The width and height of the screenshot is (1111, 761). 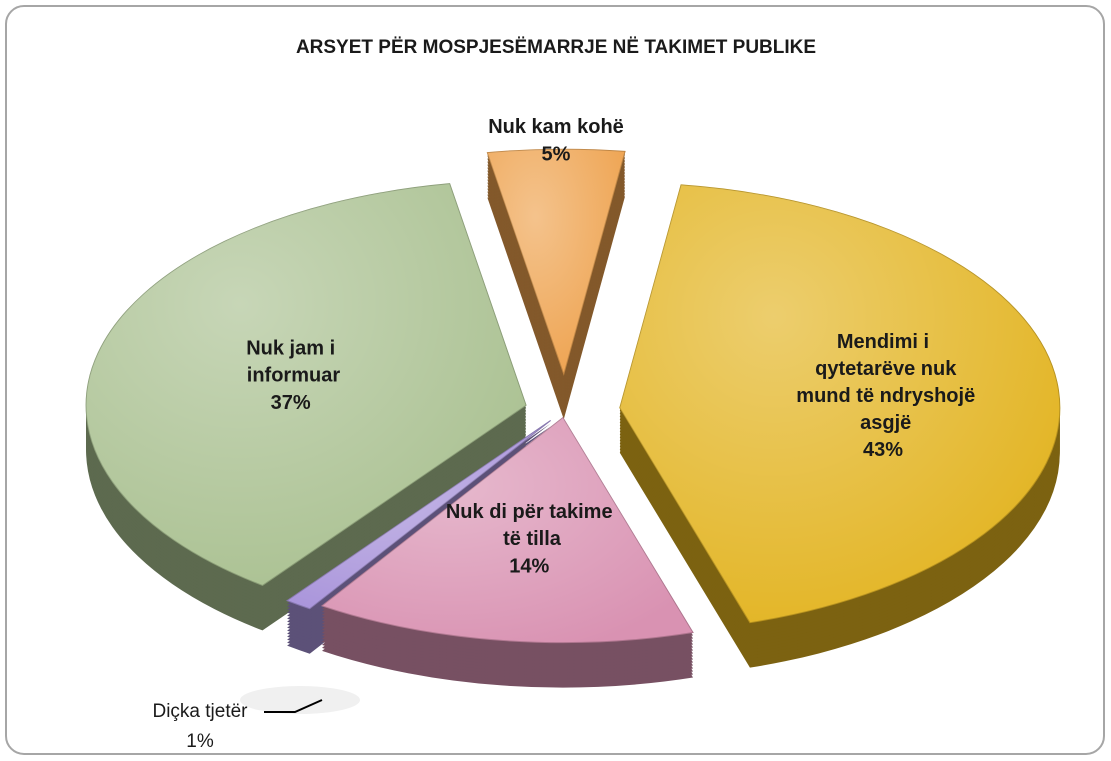 What do you see at coordinates (200, 741) in the screenshot?
I see `value-label: 1%` at bounding box center [200, 741].